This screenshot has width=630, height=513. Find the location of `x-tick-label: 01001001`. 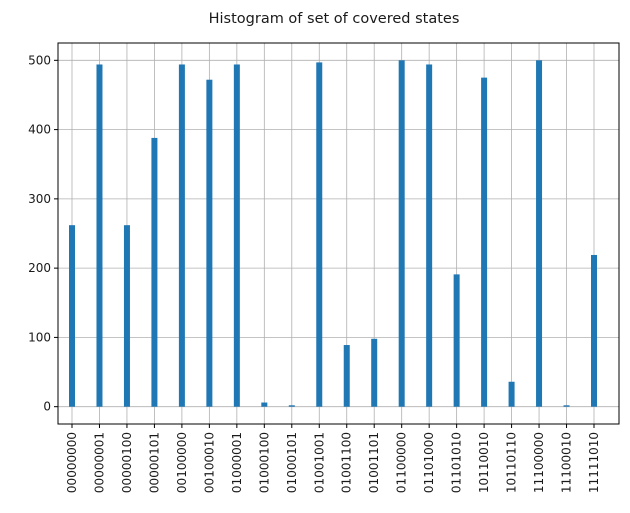

x-tick-label: 01001001 is located at coordinates (319, 462).